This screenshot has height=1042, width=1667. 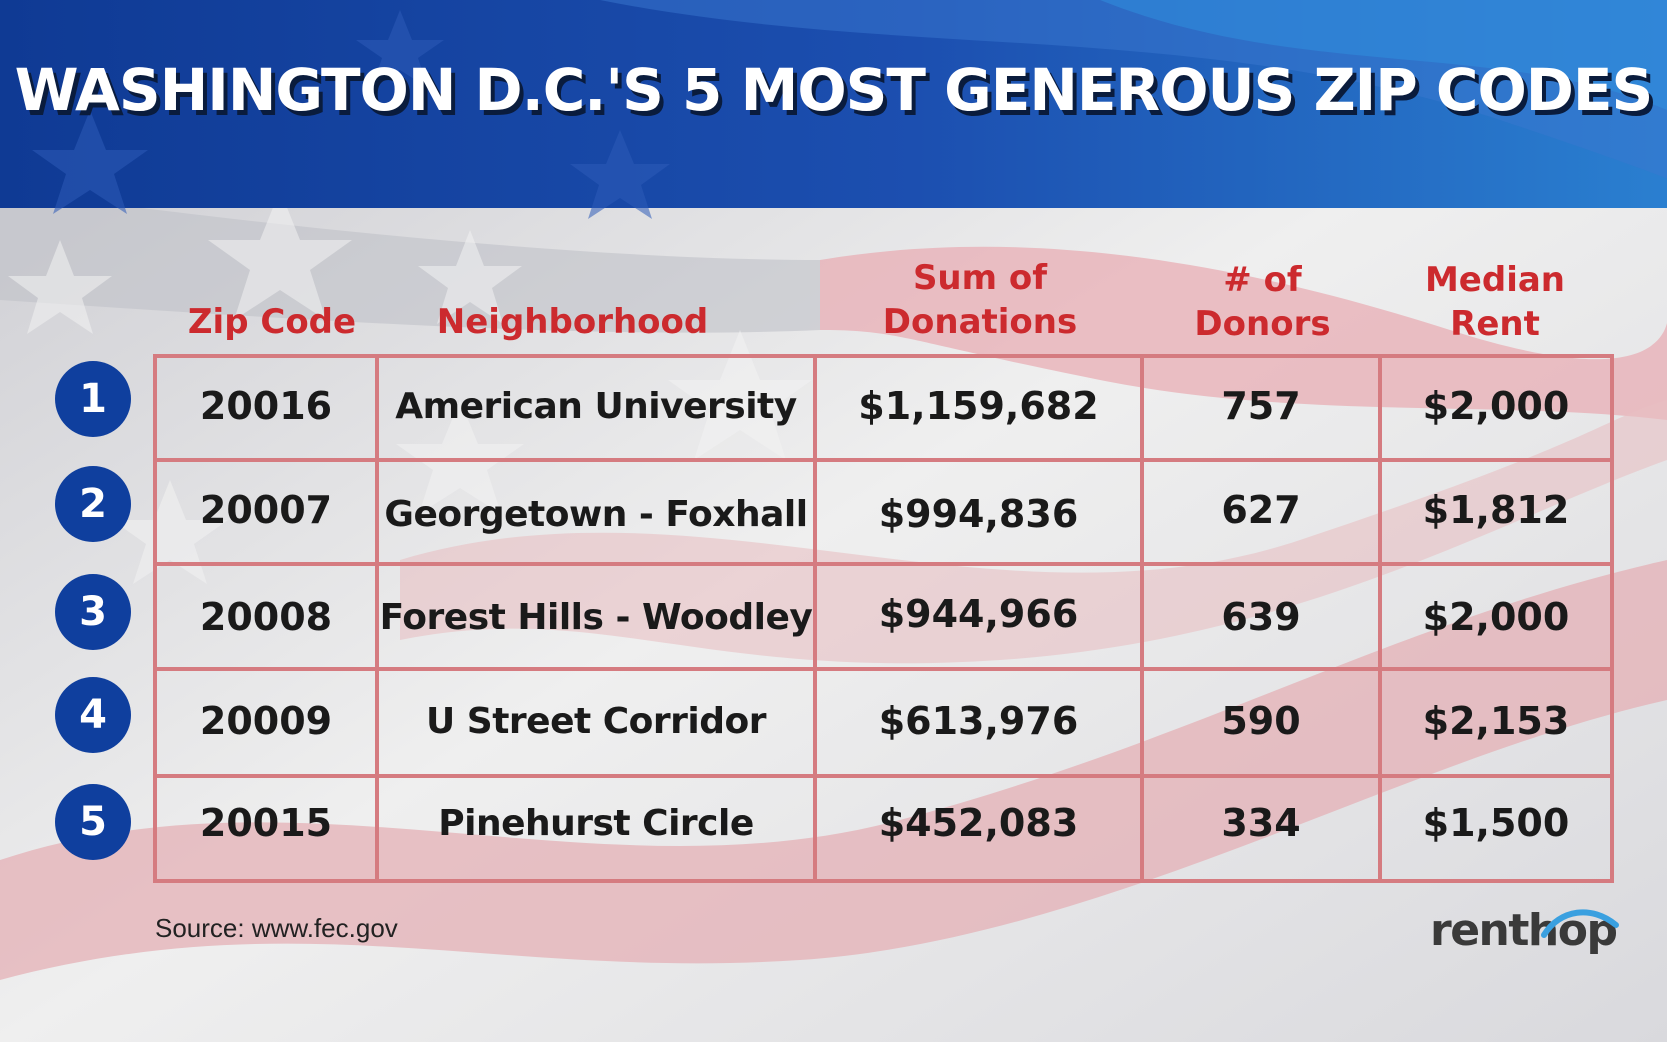 I want to click on rank-badge: 3, so click(x=93, y=612).